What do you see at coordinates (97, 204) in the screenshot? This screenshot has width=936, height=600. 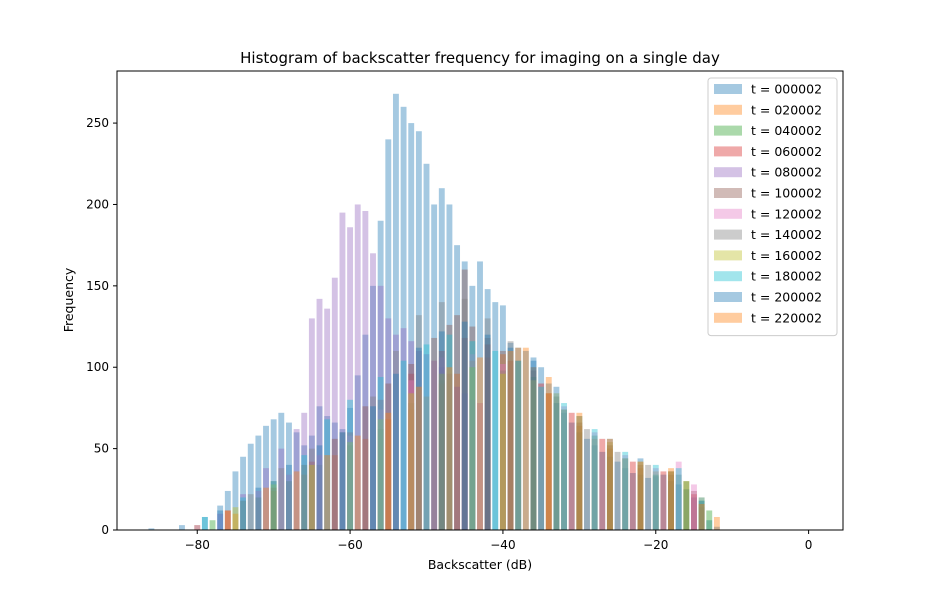 I see `y-tick-label: 200` at bounding box center [97, 204].